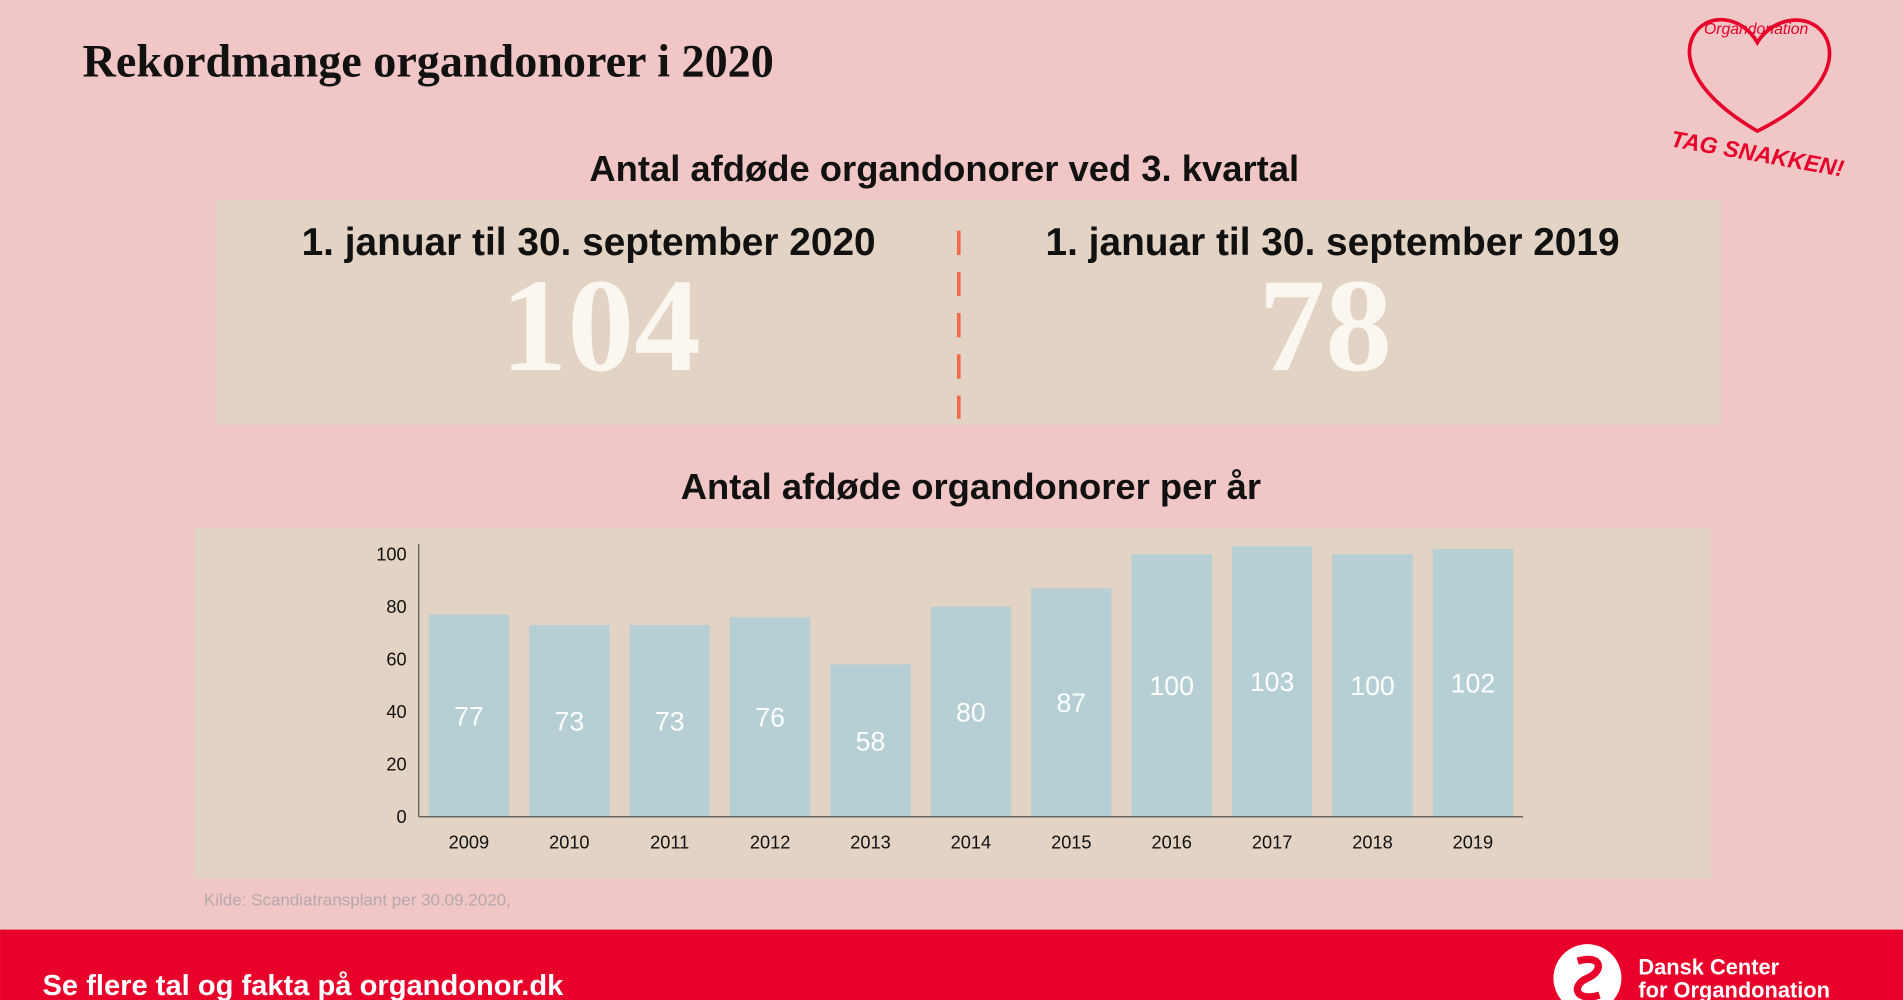 The width and height of the screenshot is (1903, 1000). I want to click on x-tick-label: 2018, so click(1372, 842).